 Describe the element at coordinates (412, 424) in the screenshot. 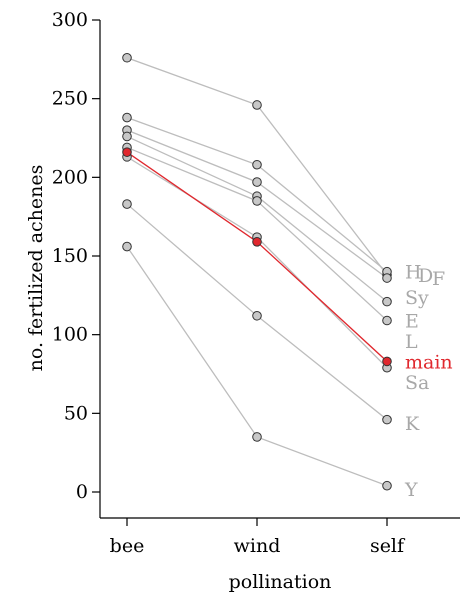

I see `series-label: K` at that location.